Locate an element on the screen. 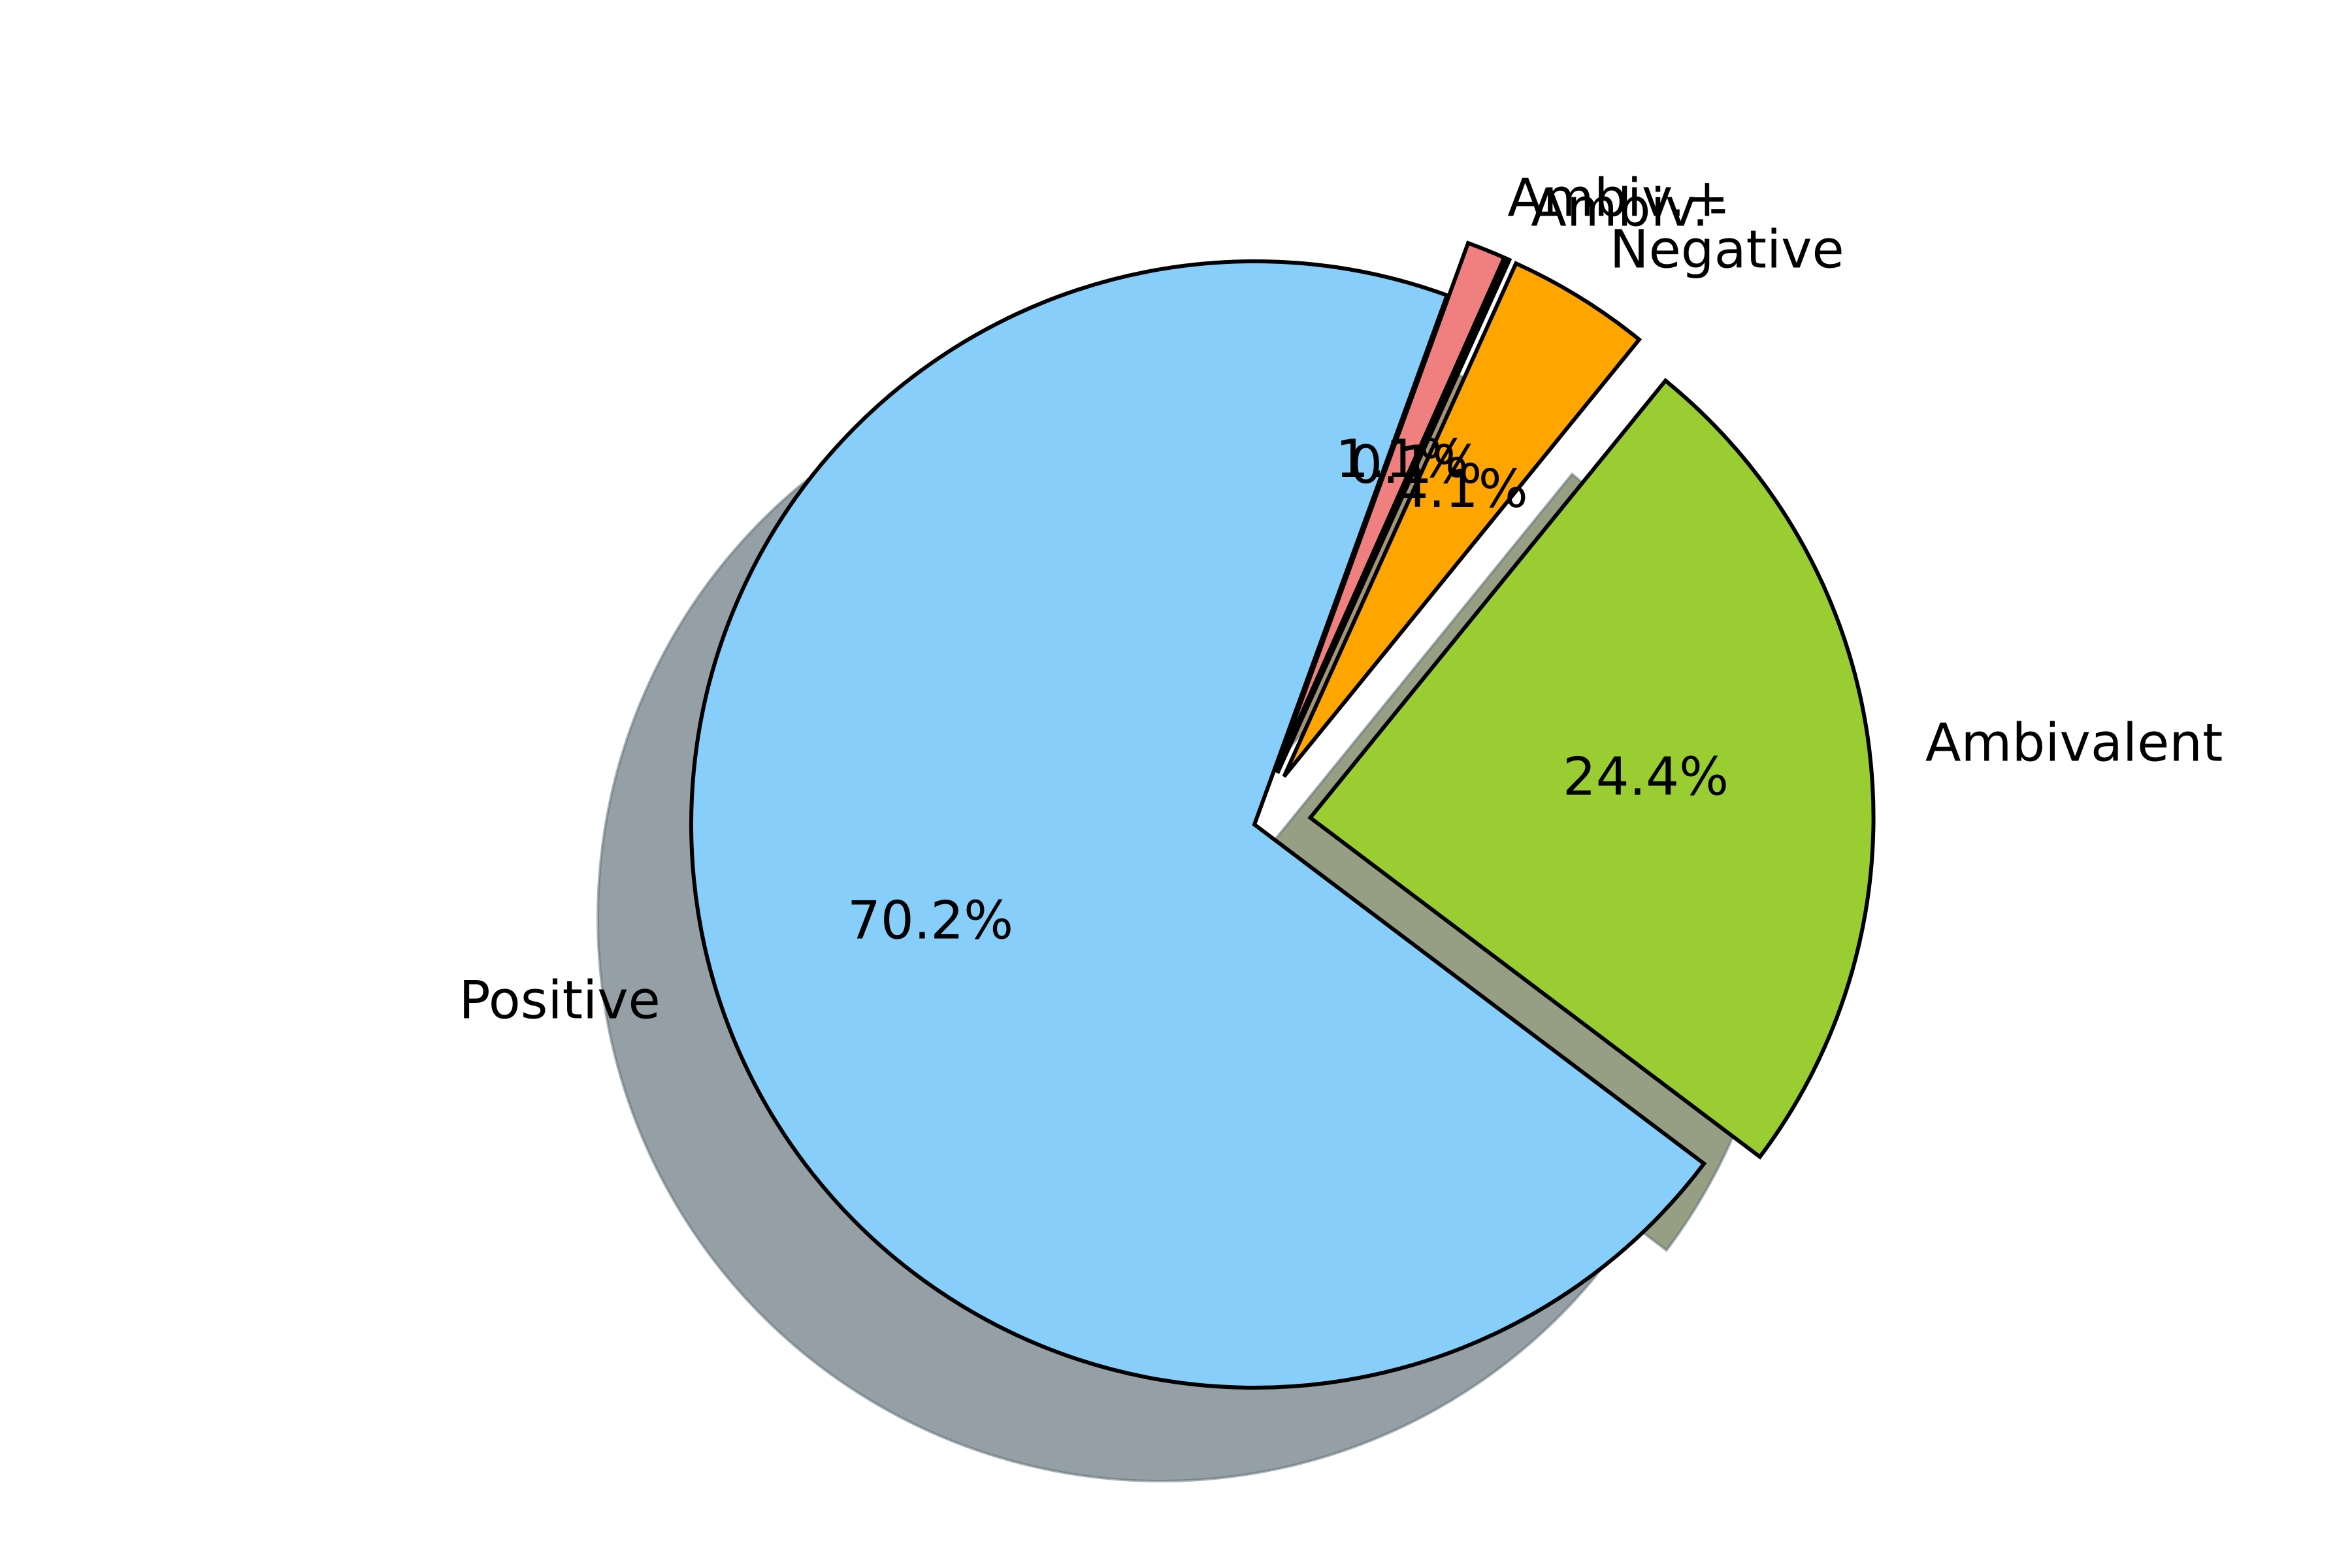  label-negative: Negative is located at coordinates (1727, 250).